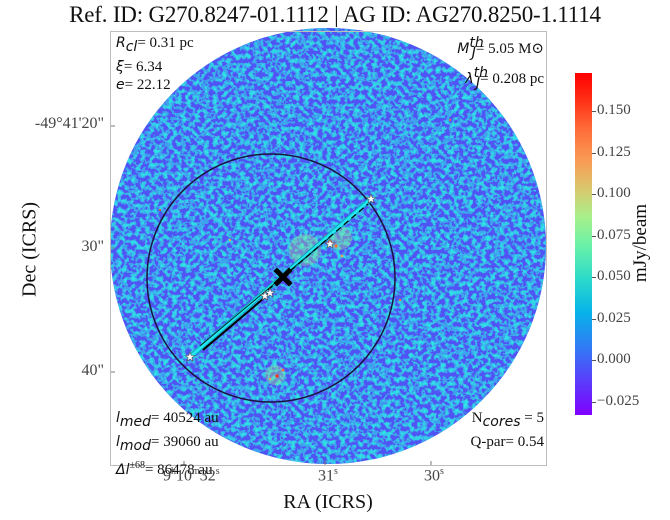 This screenshot has width=670, height=520. Describe the element at coordinates (611, 110) in the screenshot. I see `colorbar-tick: 0.150` at that location.